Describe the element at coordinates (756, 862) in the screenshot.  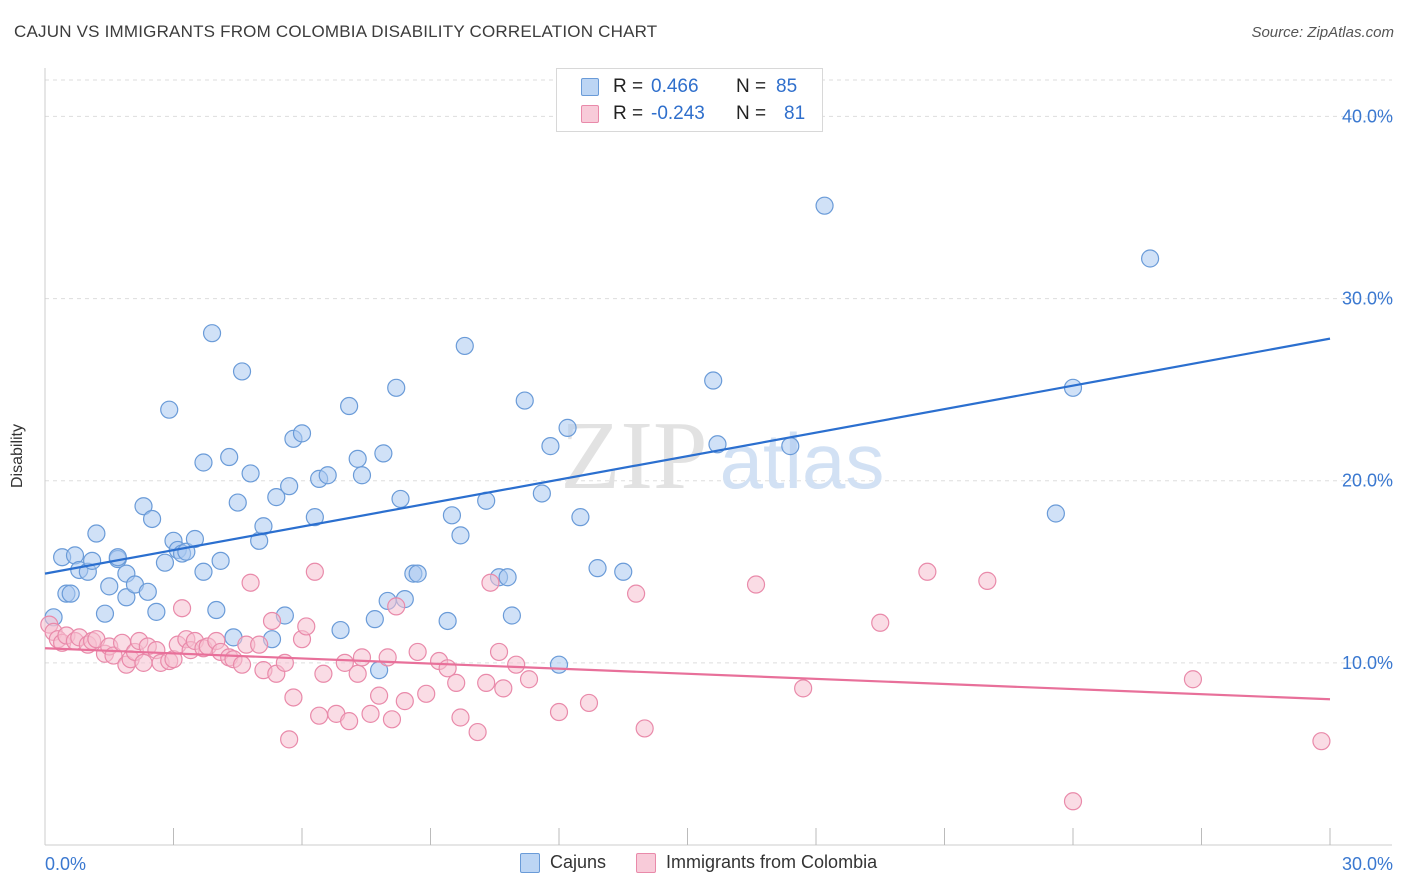
I see `legend-item-colombia: Immigrants from Colombia` at that location.